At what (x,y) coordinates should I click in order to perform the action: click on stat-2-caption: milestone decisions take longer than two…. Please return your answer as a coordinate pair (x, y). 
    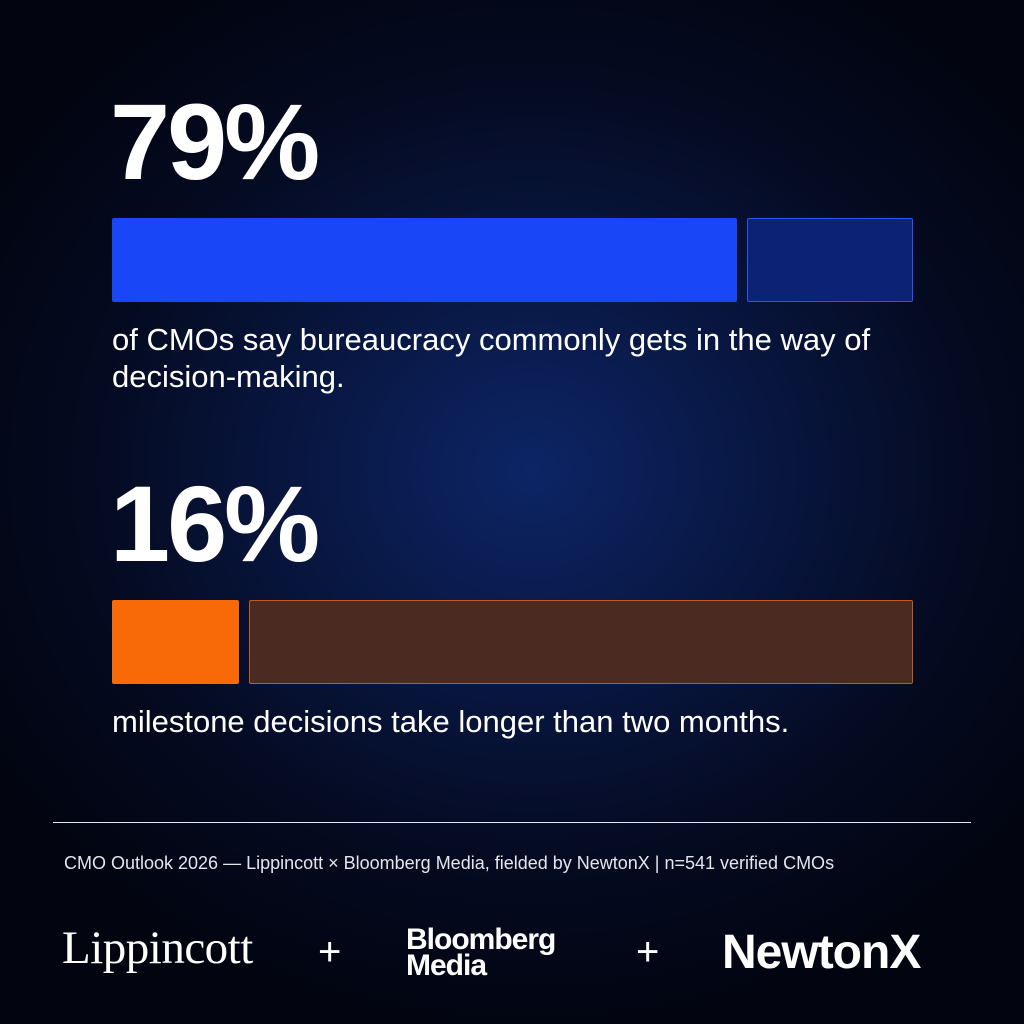
    Looking at the image, I should click on (451, 721).